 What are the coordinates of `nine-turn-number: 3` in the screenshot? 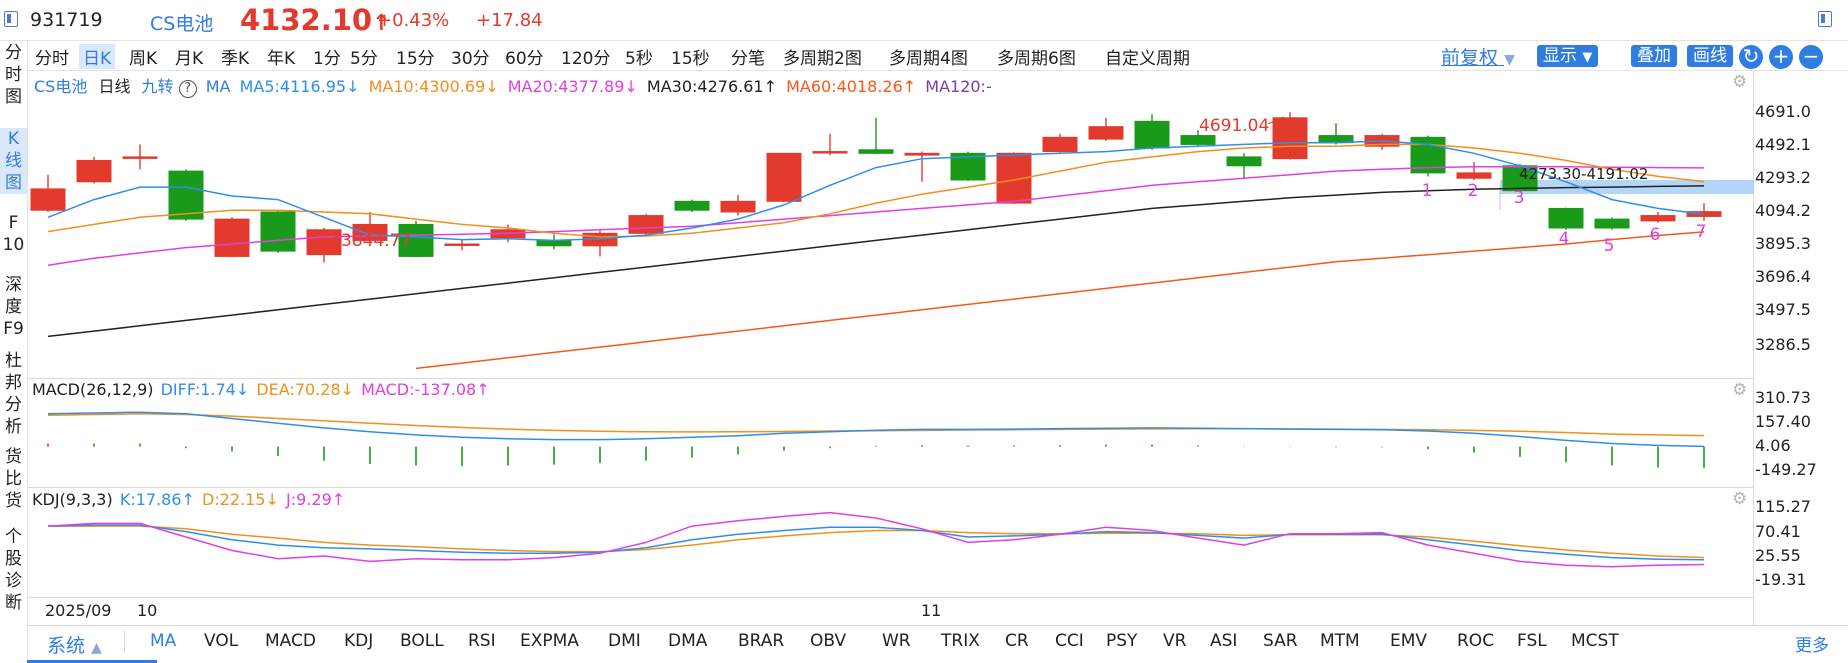 It's located at (1519, 198).